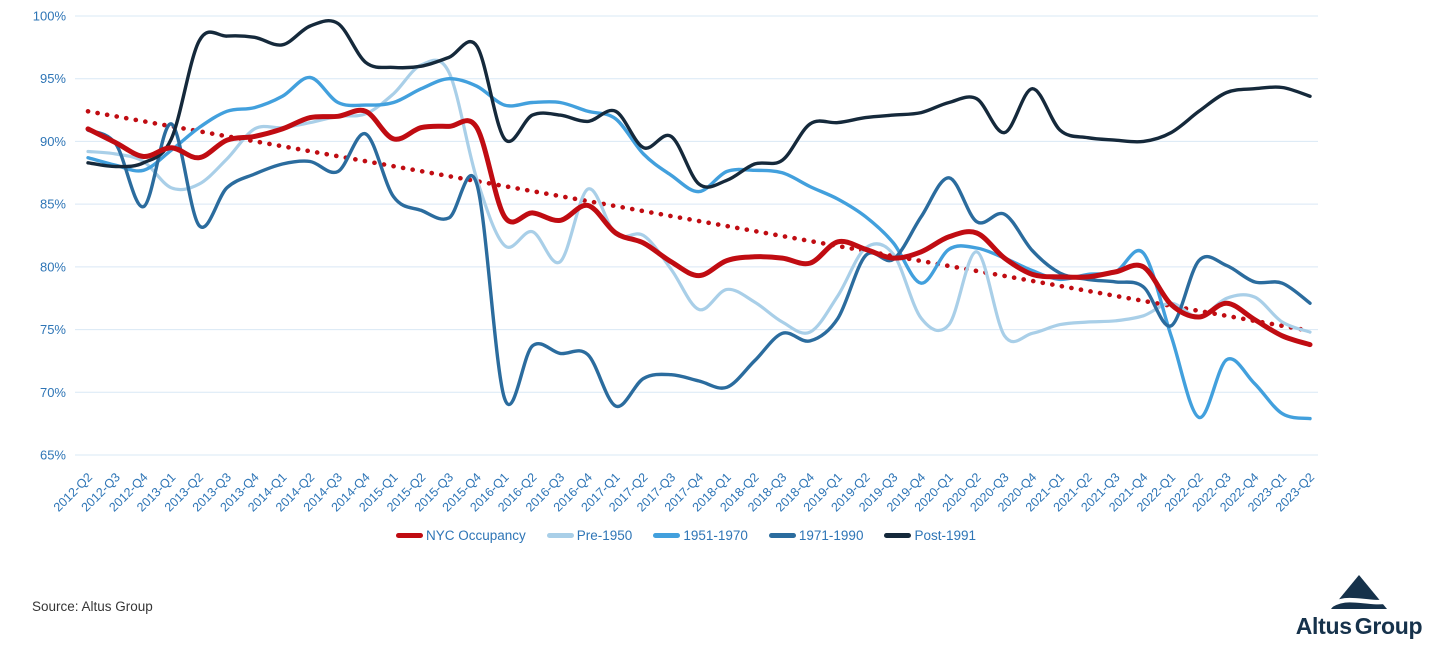 The width and height of the screenshot is (1440, 649). I want to click on legend-label: 1951-1970, so click(715, 535).